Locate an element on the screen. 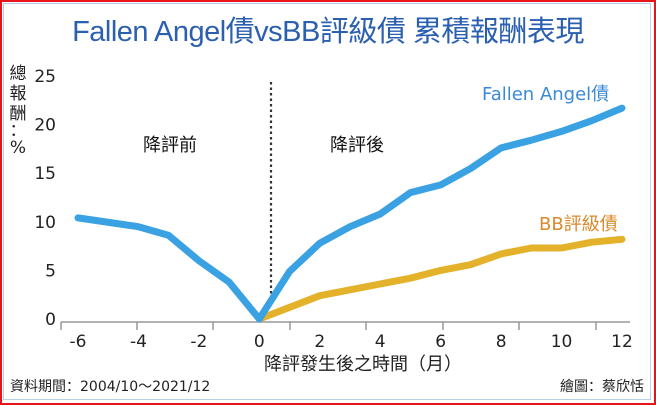 This screenshot has height=405, width=656. y-axis-label: 總 報 酬 ： % is located at coordinates (18, 111).